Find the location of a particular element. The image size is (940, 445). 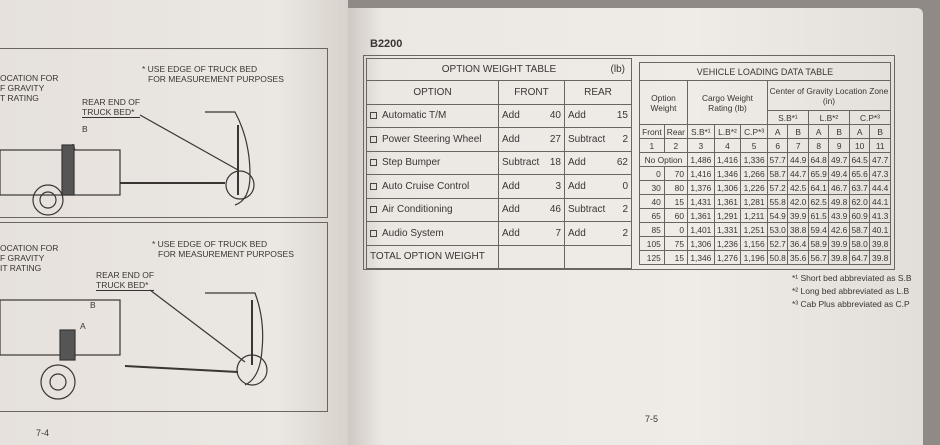

text: TRUCK BED* is located at coordinates (108, 112).